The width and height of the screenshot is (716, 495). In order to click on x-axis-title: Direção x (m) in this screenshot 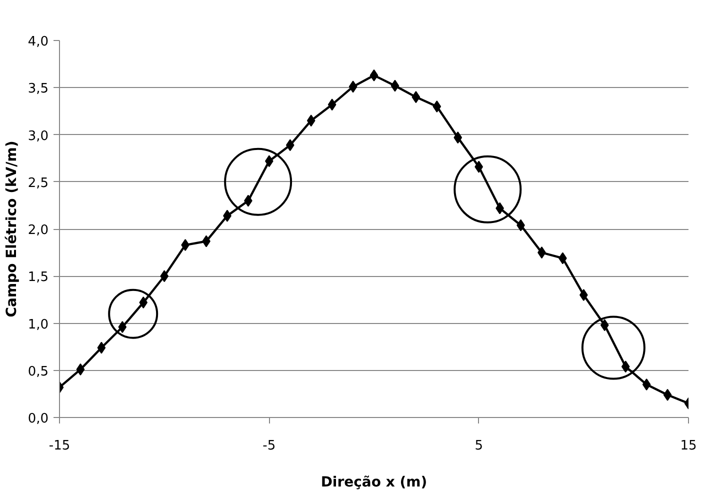, I will do `click(374, 482)`.